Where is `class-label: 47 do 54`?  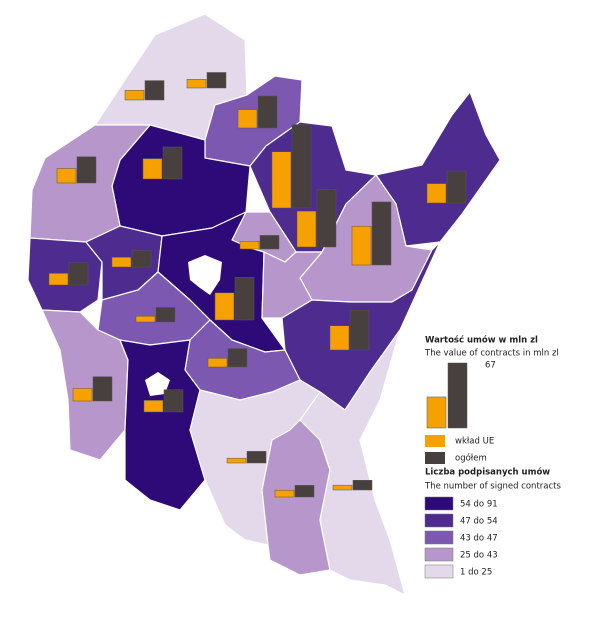
class-label: 47 do 54 is located at coordinates (479, 522).